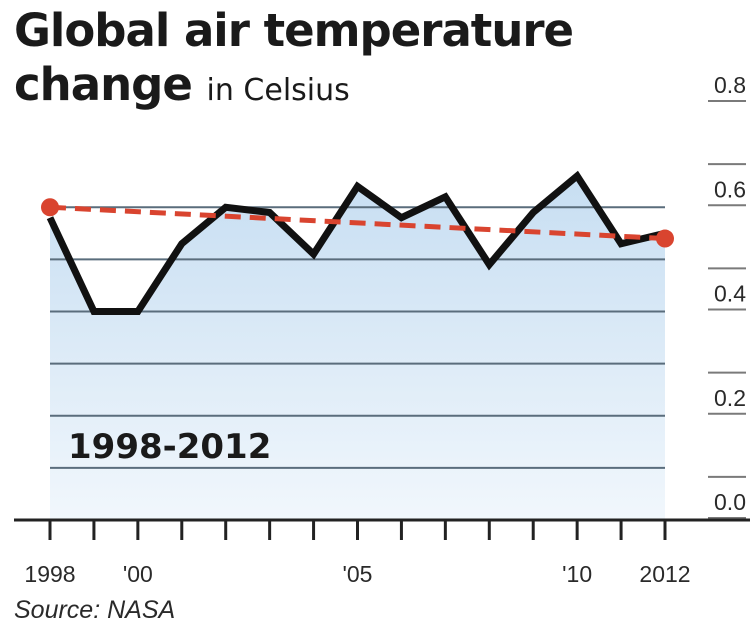 The height and width of the screenshot is (636, 754). Describe the element at coordinates (294, 30) in the screenshot. I see `chart-title: Global air temperature` at that location.